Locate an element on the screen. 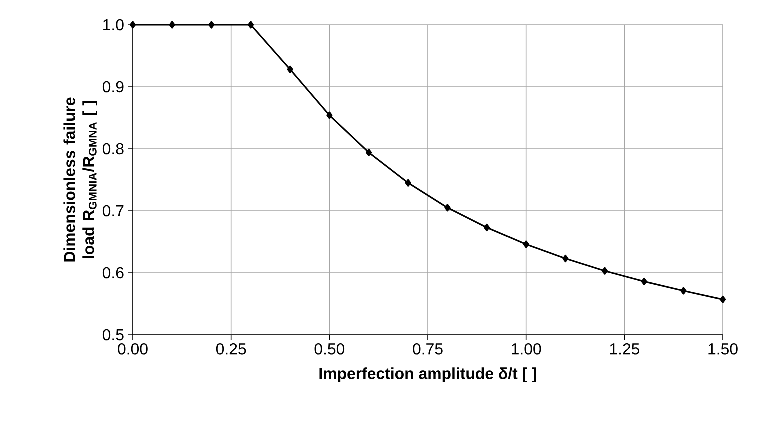 The width and height of the screenshot is (758, 426). x-axis-title: Imperfection amplitude δ/t [ ] is located at coordinates (428, 375).